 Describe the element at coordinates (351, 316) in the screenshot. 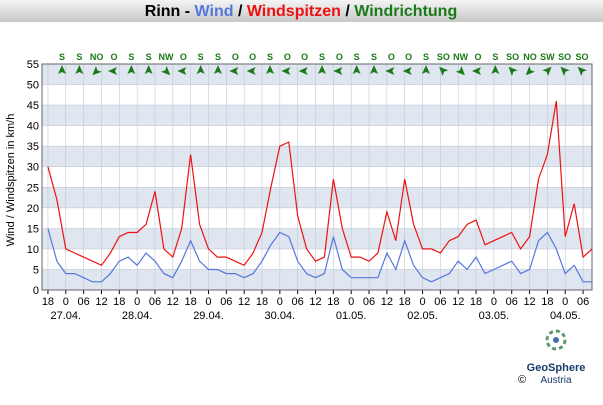

I see `date-label: 01.05.` at that location.